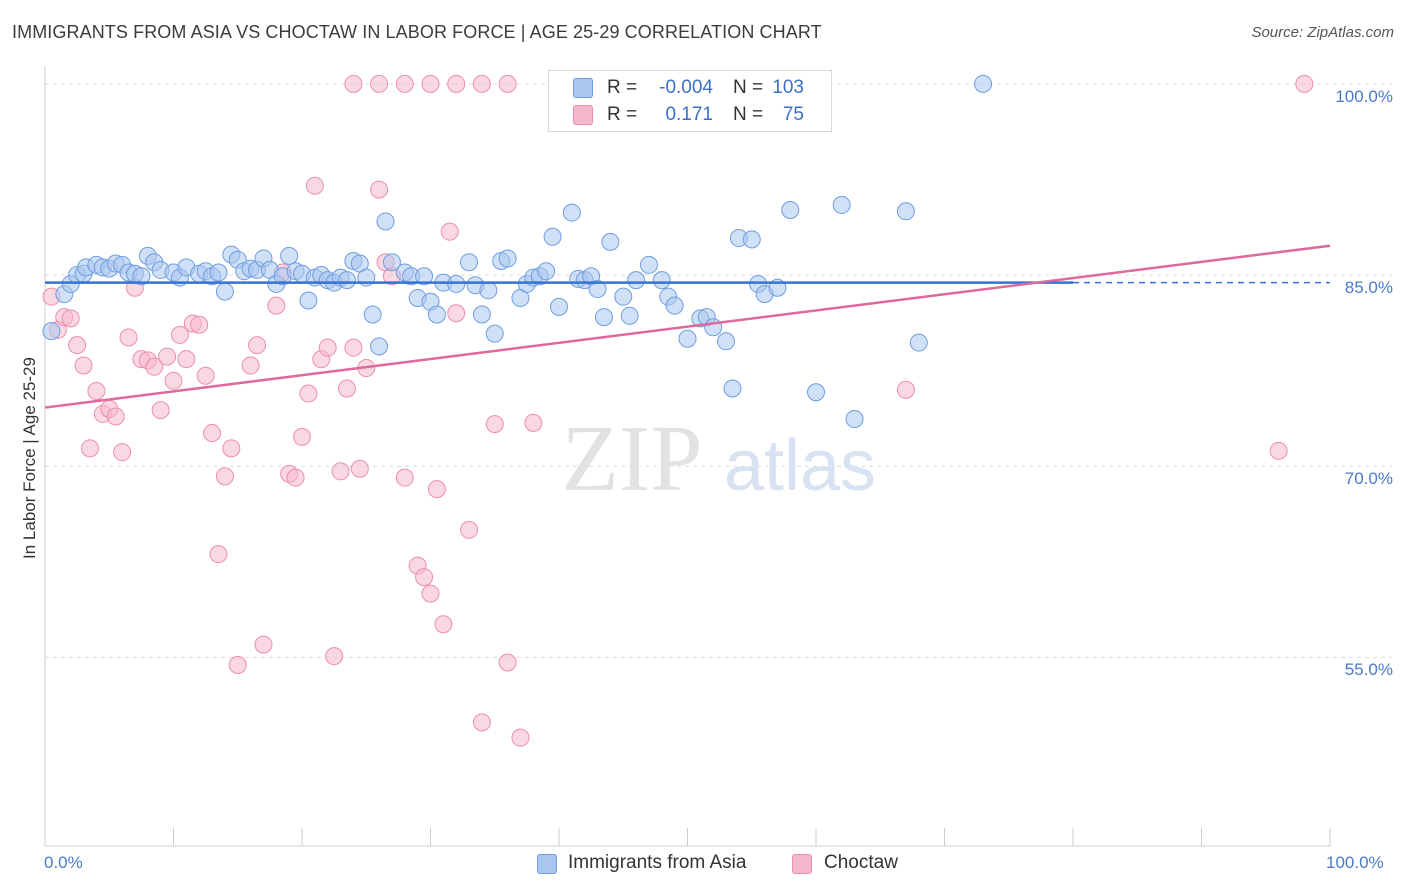 This screenshot has width=1406, height=892. I want to click on legend-swatch-asia, so click(583, 88).